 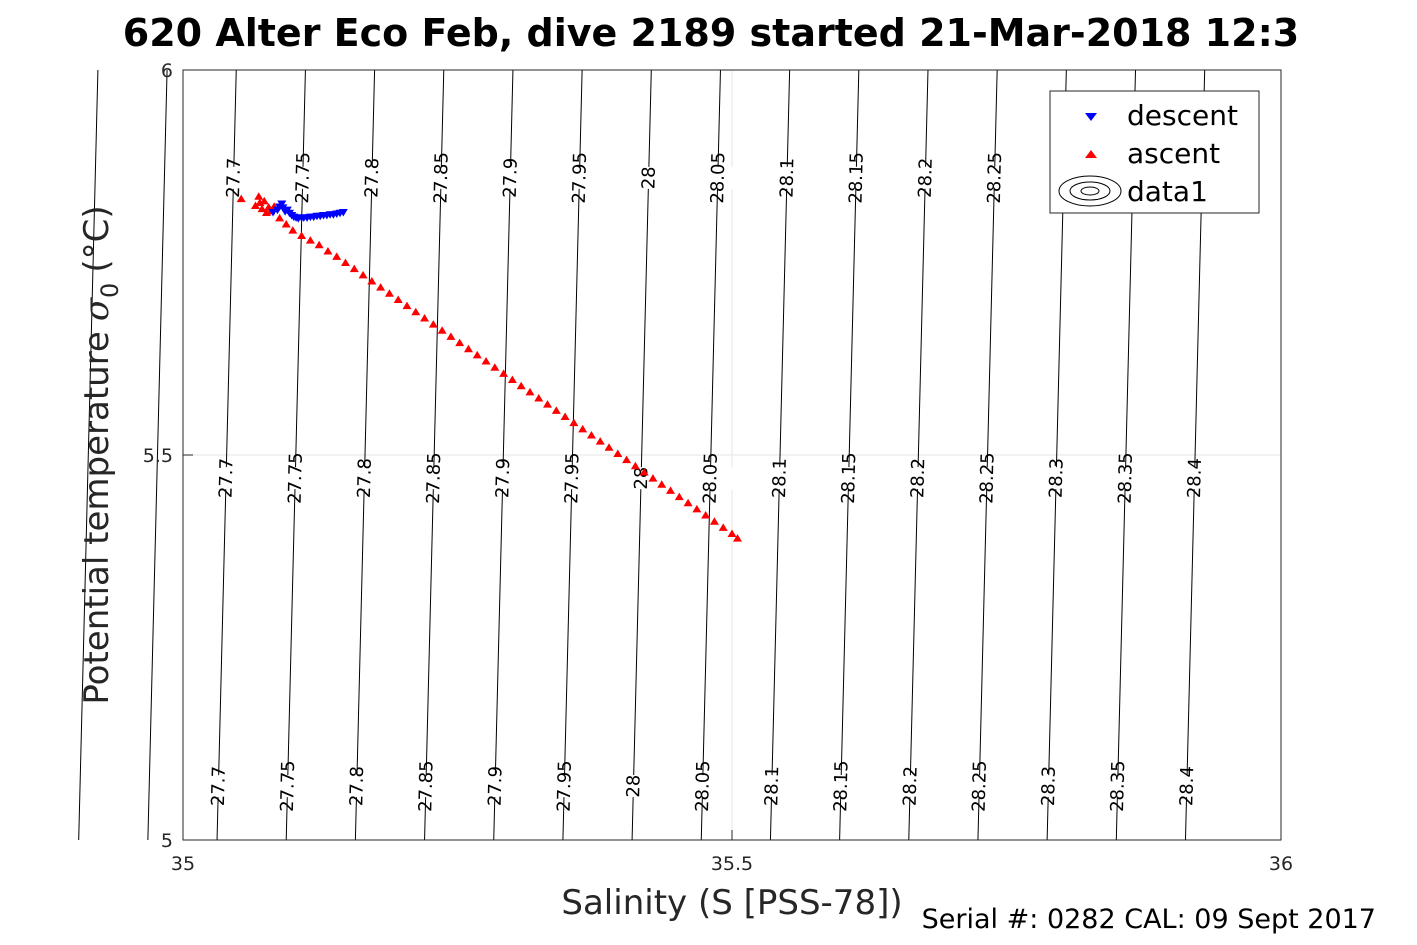 What do you see at coordinates (1154, 152) in the screenshot?
I see `legend-box` at bounding box center [1154, 152].